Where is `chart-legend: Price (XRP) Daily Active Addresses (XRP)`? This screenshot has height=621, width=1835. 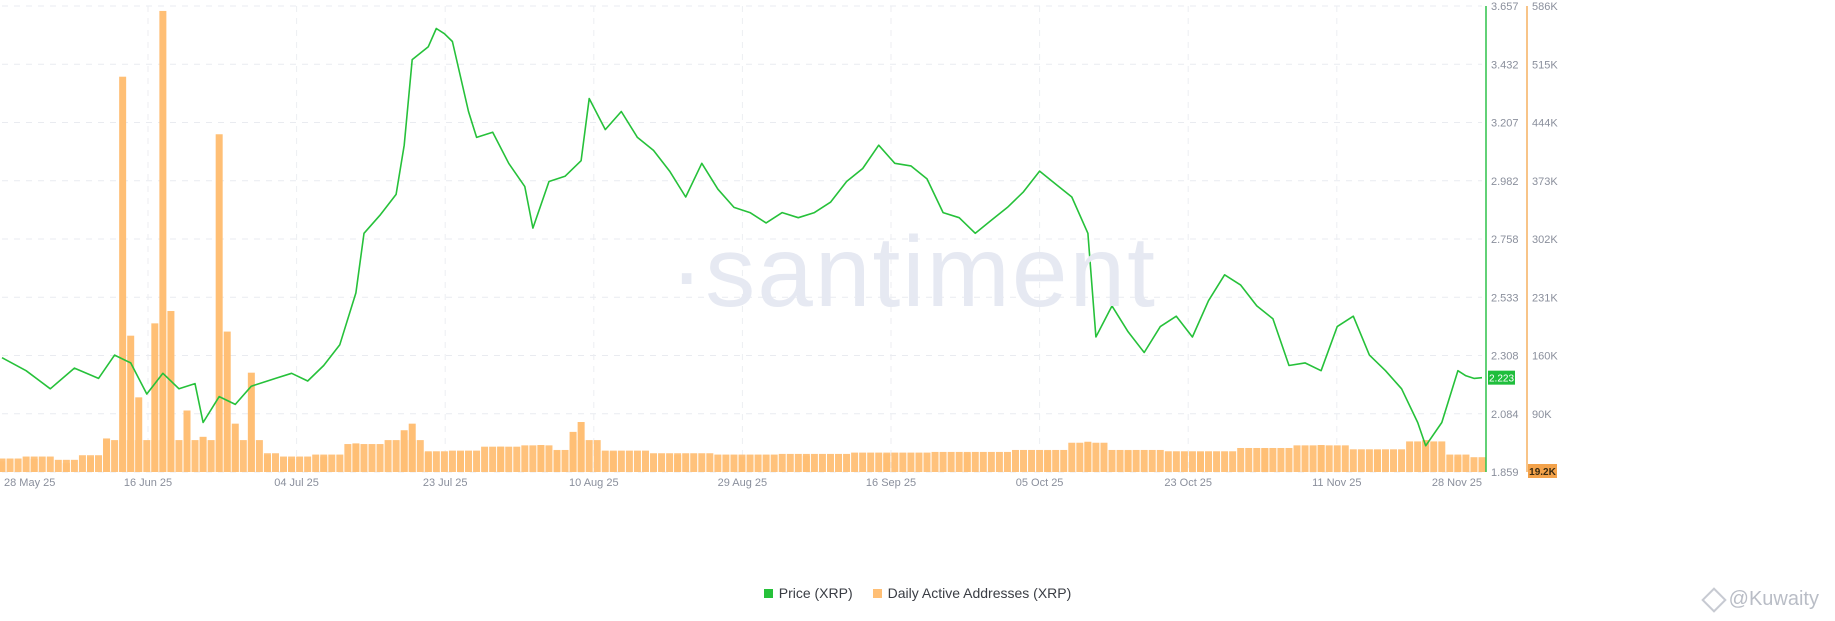
chart-legend: Price (XRP) Daily Active Addresses (XRP) is located at coordinates (917, 593).